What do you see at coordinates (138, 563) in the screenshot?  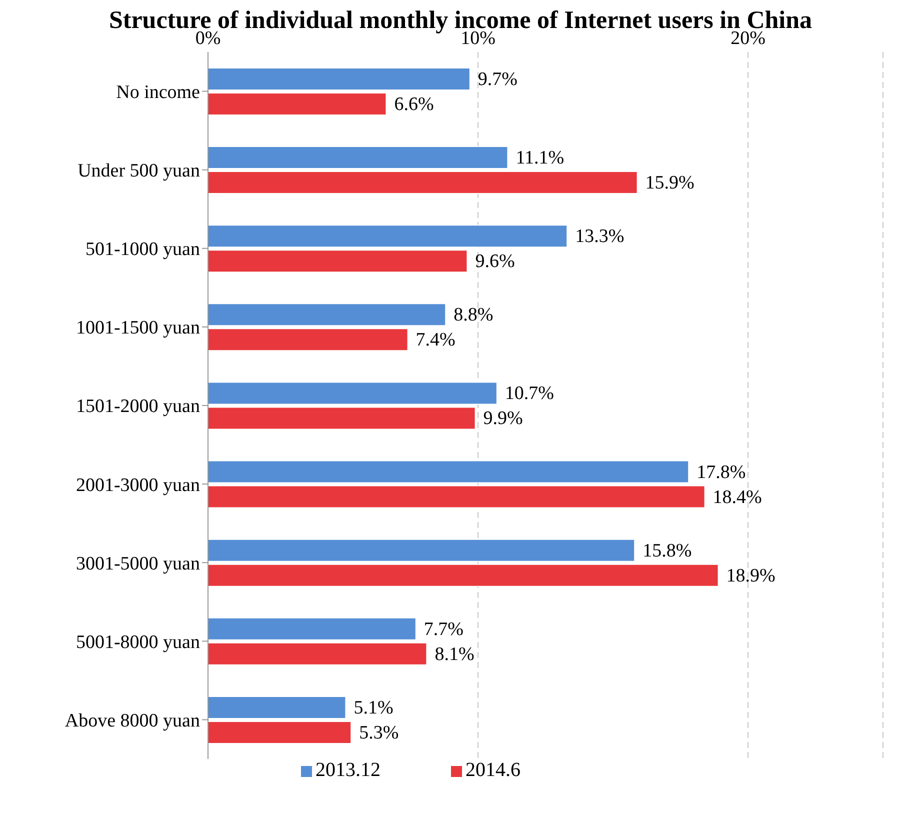 I see `y-tick-label: 3001-5000 yuan` at bounding box center [138, 563].